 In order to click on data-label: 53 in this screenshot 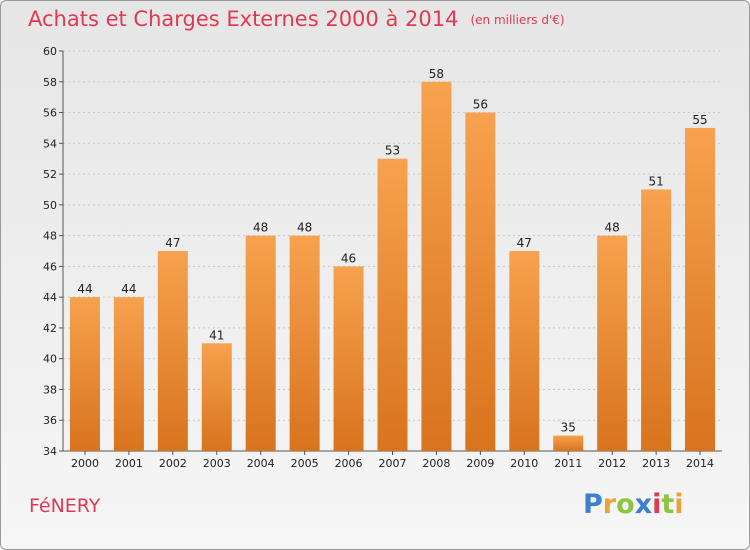, I will do `click(392, 151)`.